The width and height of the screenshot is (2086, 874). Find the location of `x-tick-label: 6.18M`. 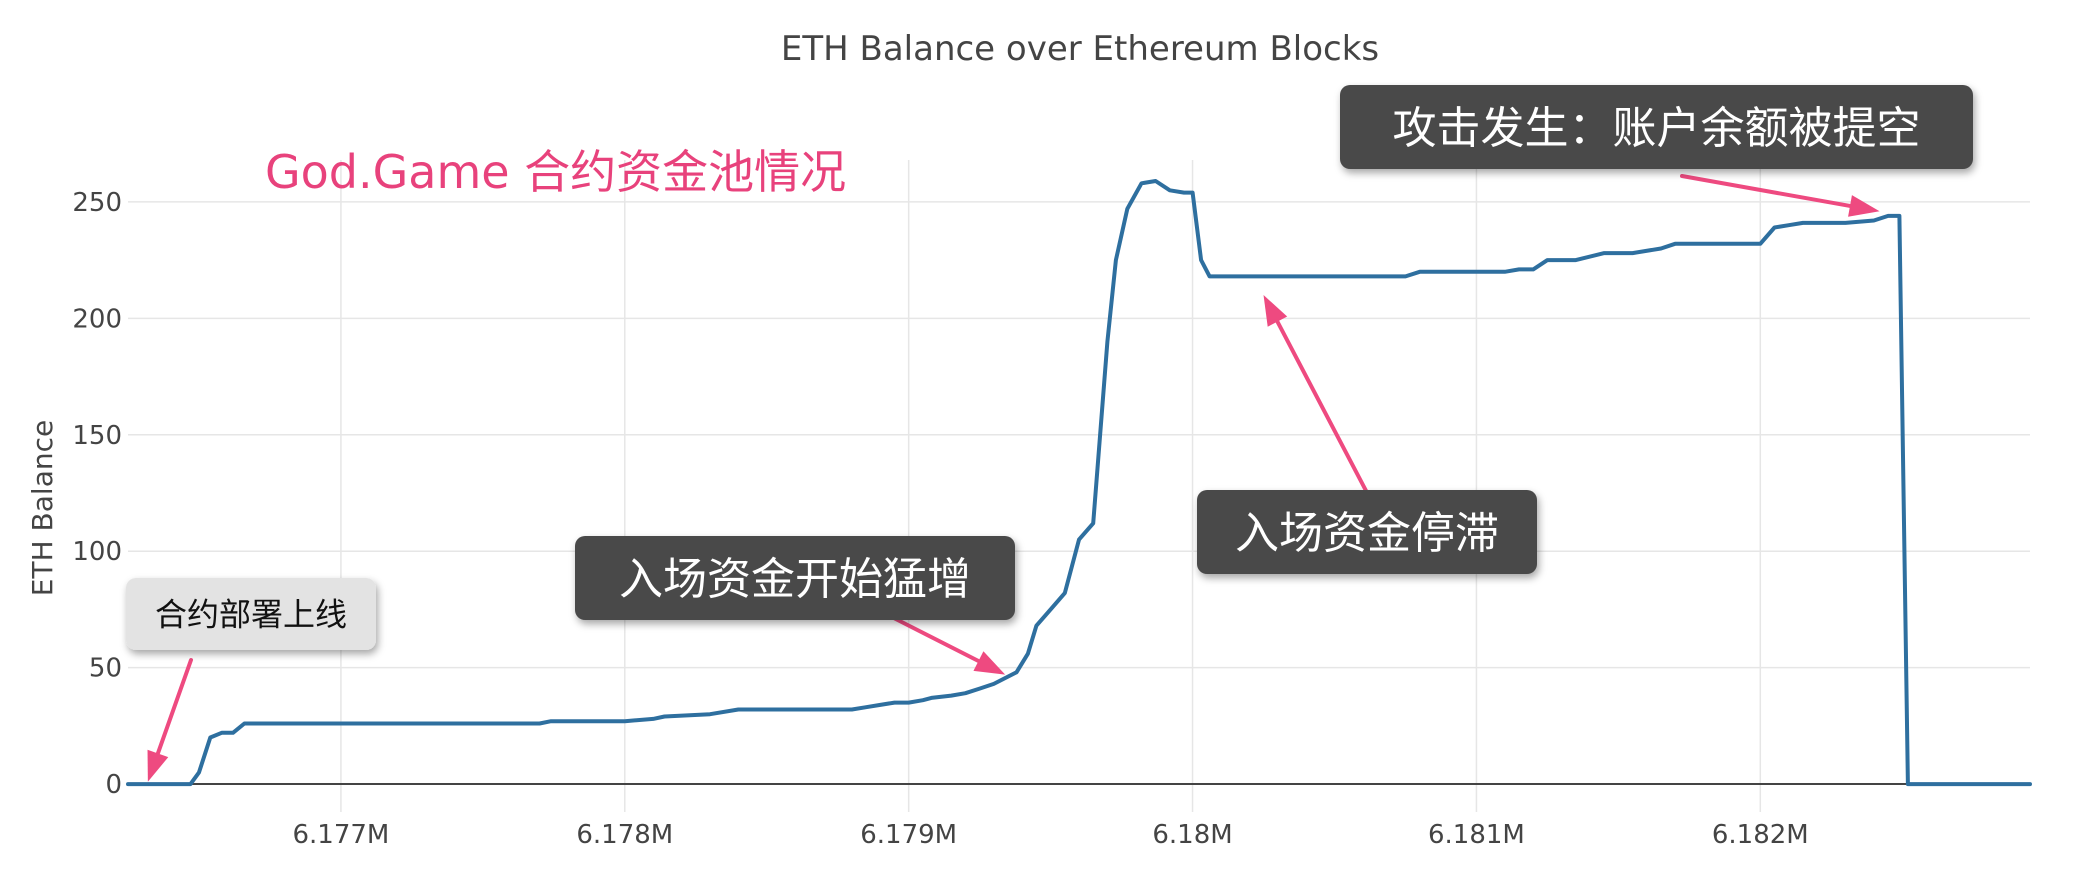

x-tick-label: 6.18M is located at coordinates (1192, 835).